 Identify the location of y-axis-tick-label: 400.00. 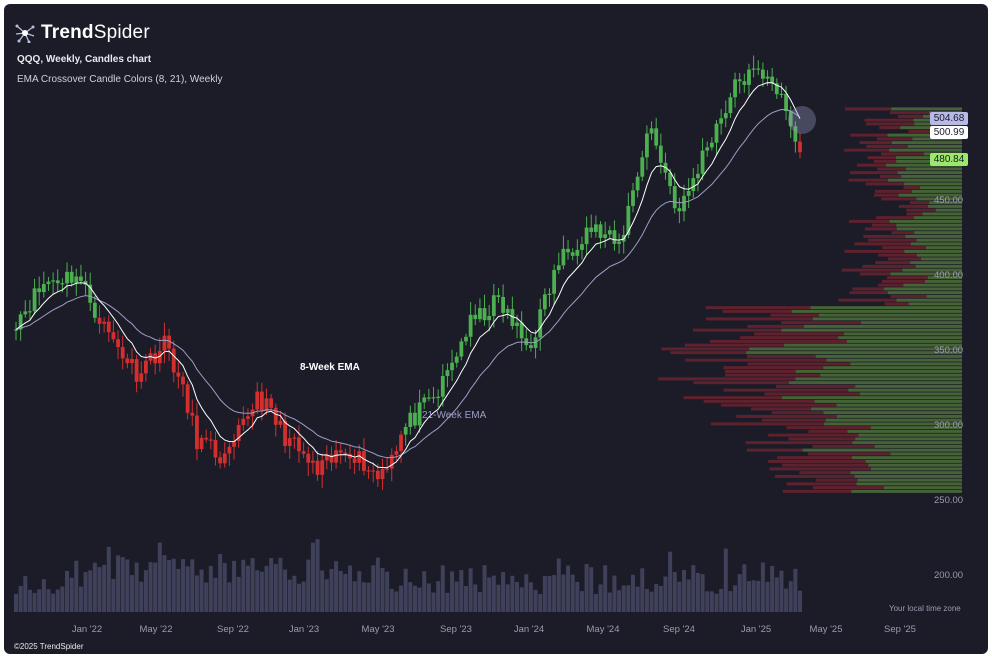
(948, 275).